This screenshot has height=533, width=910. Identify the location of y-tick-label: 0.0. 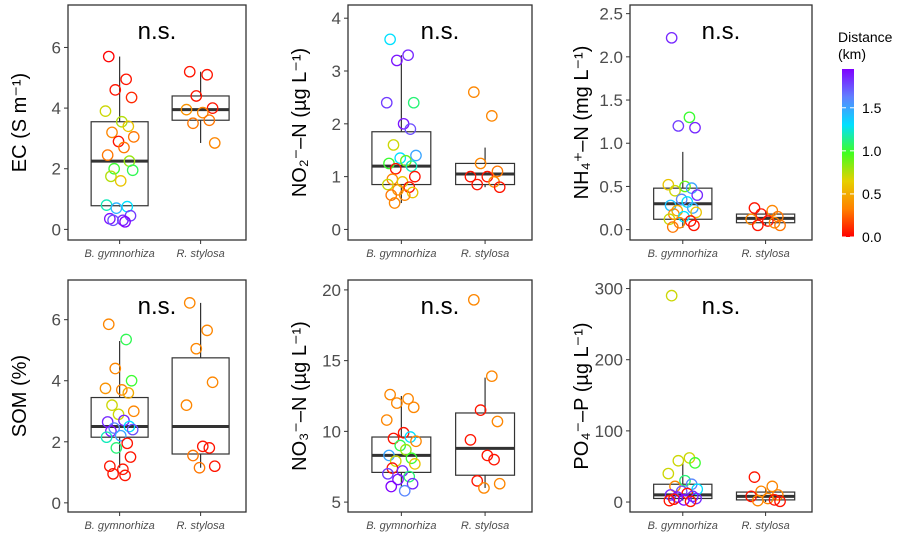
(611, 230).